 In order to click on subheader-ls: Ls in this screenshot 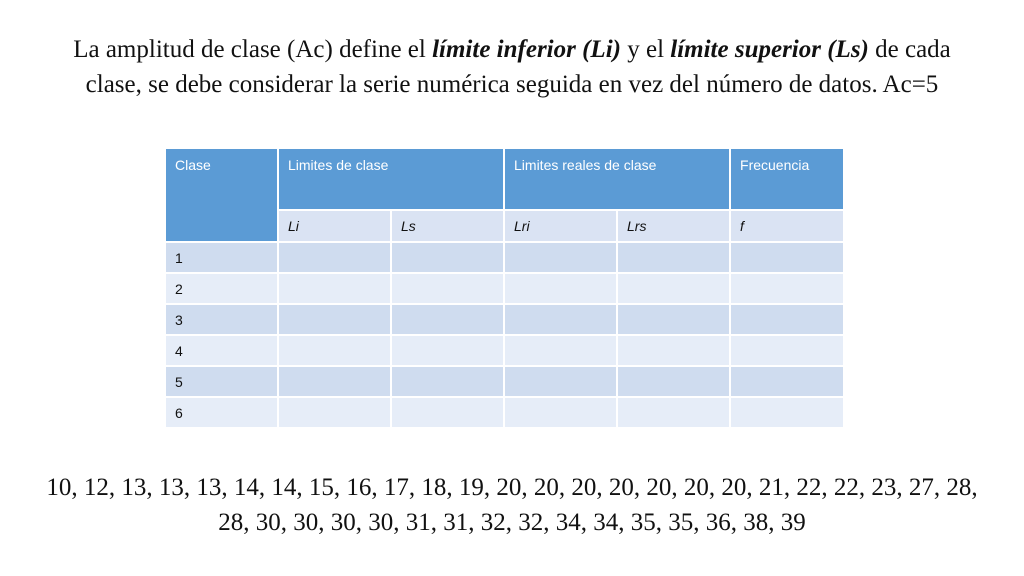, I will do `click(447, 226)`.